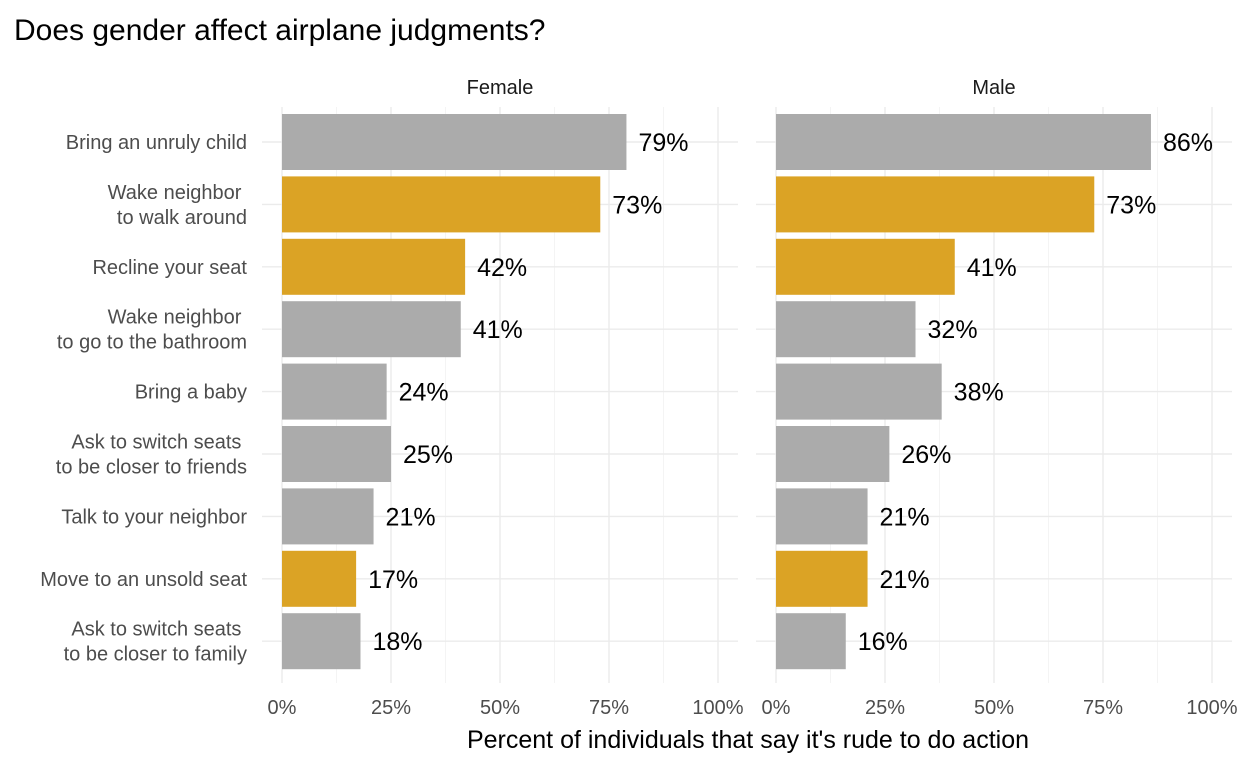  What do you see at coordinates (424, 393) in the screenshot?
I see `data-label: 24%` at bounding box center [424, 393].